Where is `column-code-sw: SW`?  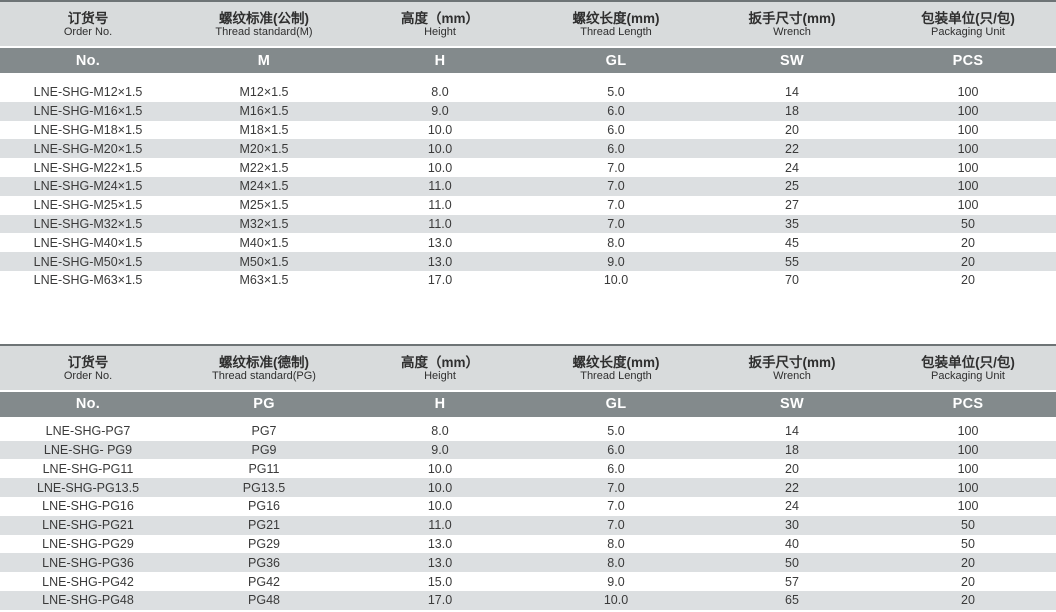
column-code-sw: SW is located at coordinates (792, 404).